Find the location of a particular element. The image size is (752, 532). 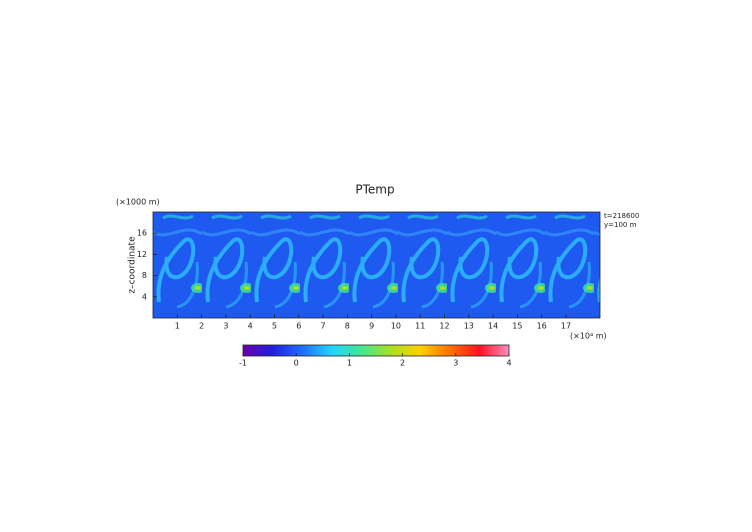

y-tick-label: 12 is located at coordinates (142, 254).